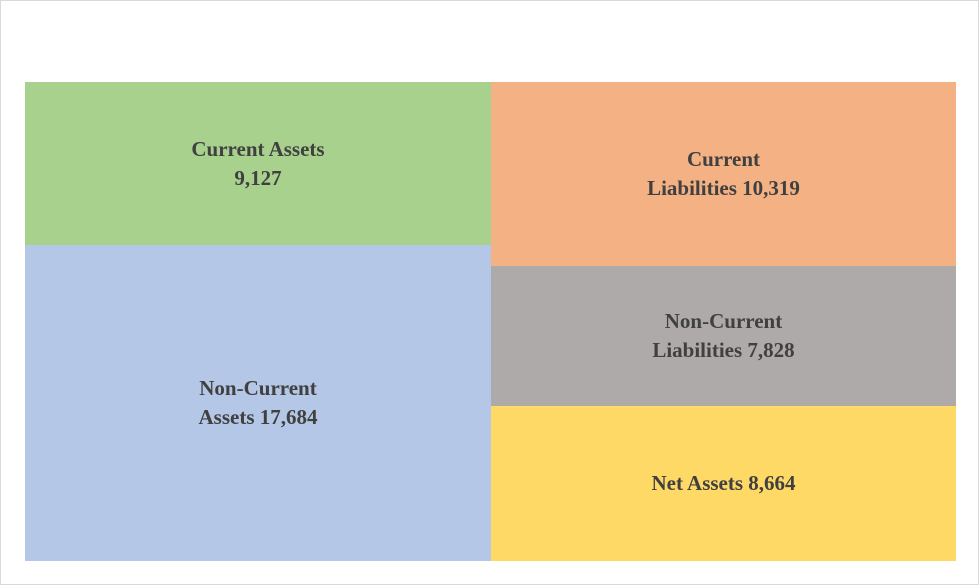 The height and width of the screenshot is (585, 979). I want to click on treemap-tile-label: Current Liabilities 10,319, so click(723, 173).